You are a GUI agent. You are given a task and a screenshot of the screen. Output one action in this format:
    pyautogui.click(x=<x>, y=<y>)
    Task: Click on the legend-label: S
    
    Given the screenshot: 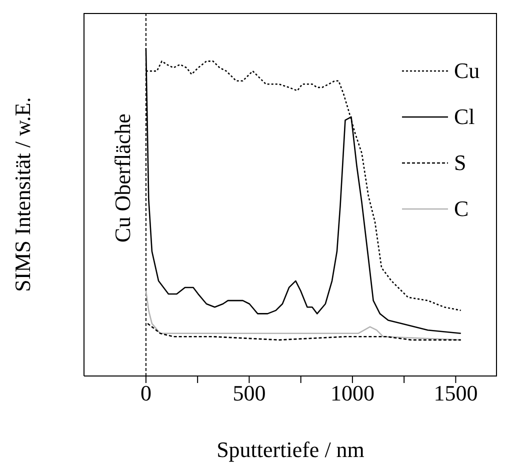 What is the action you would take?
    pyautogui.click(x=460, y=163)
    